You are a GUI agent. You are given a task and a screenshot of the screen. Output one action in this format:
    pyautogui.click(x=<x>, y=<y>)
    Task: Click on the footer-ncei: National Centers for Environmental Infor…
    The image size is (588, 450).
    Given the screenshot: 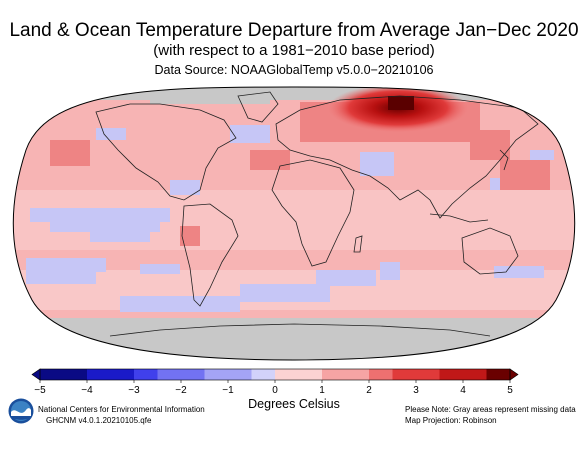 What is the action you would take?
    pyautogui.click(x=121, y=409)
    